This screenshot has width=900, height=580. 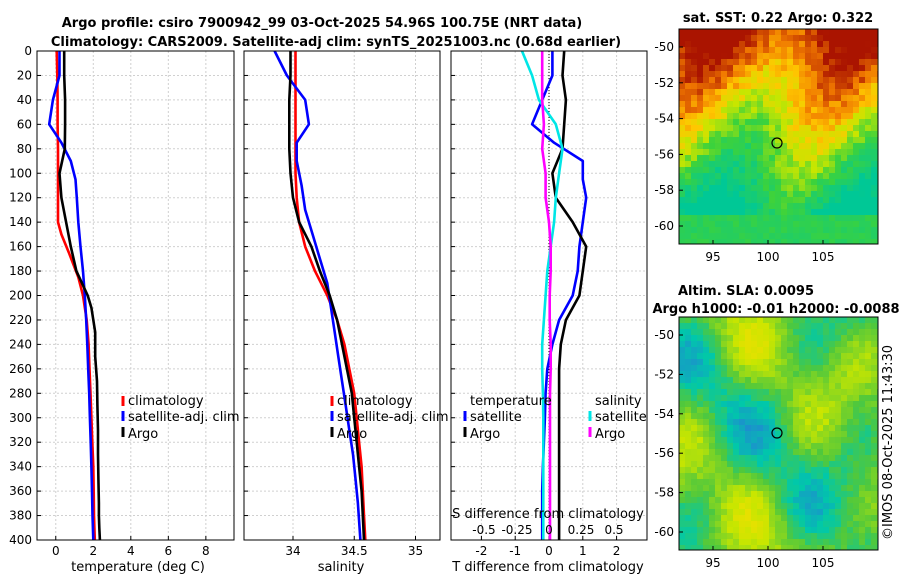 I want to click on map-y-tick-label: -60, so click(x=664, y=226).